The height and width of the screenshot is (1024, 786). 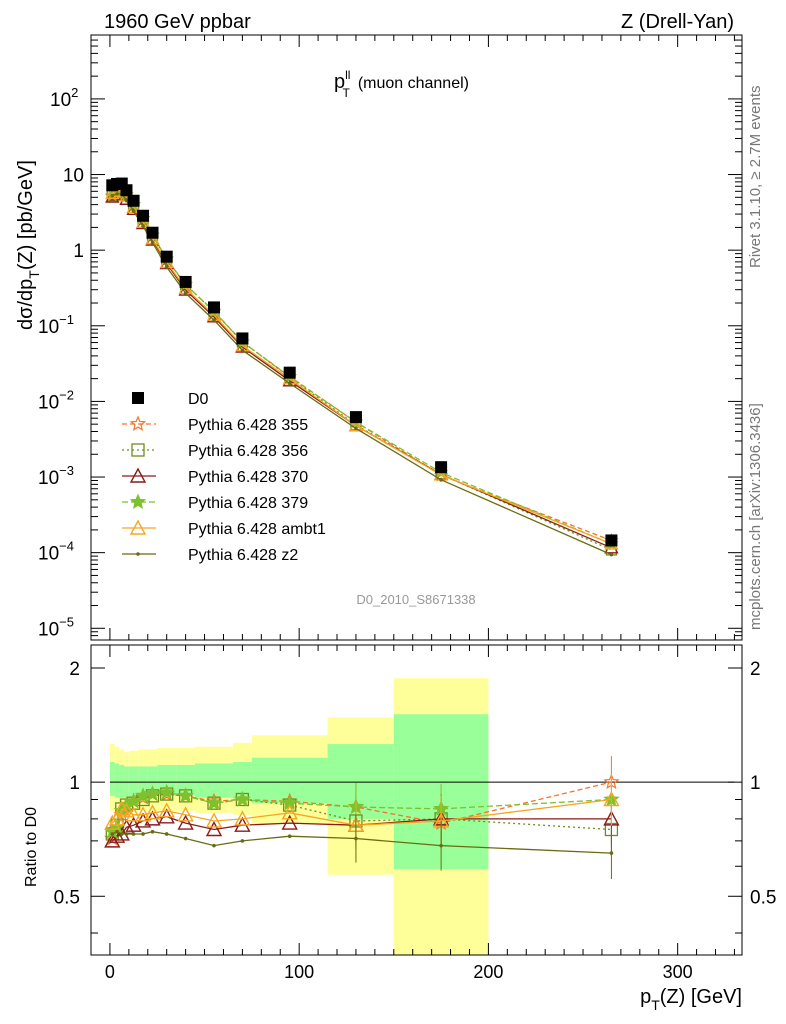 What do you see at coordinates (78, 251) in the screenshot?
I see `upper-y-tick-label: 1` at bounding box center [78, 251].